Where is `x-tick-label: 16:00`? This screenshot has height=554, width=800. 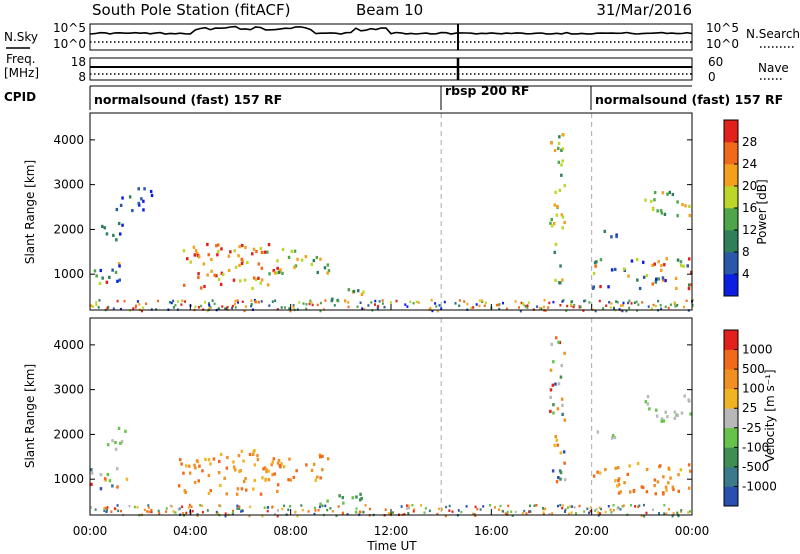 x-tick-label: 16:00 is located at coordinates (491, 531).